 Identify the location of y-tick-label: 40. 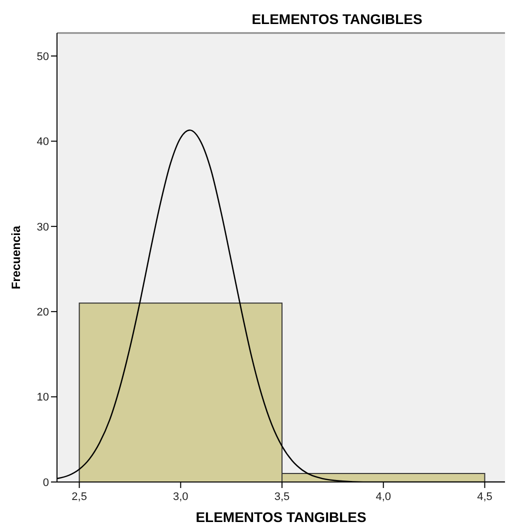
(42, 142).